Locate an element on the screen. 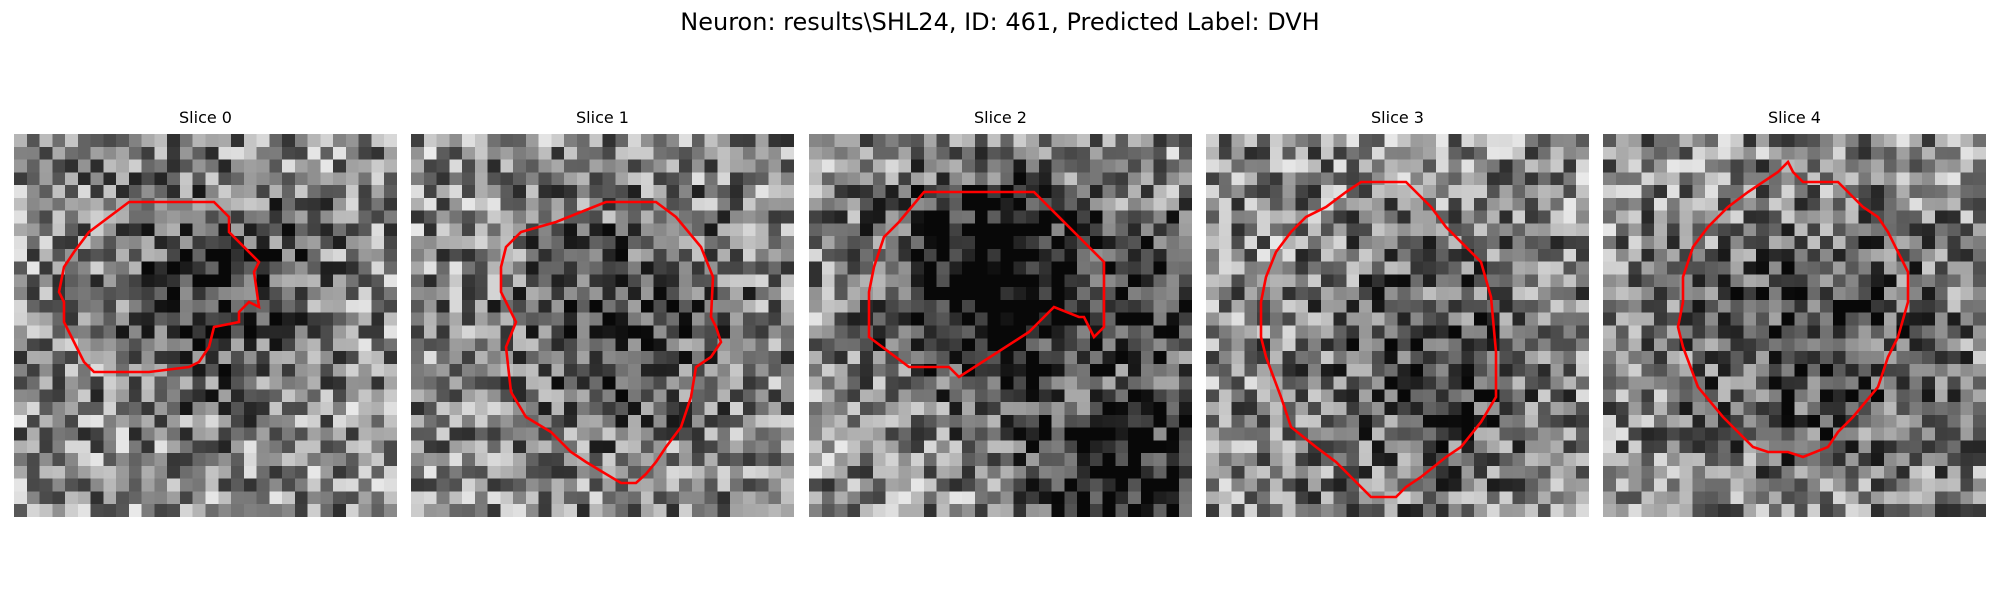  slice-panel-4: Slice 4 is located at coordinates (1794, 313).